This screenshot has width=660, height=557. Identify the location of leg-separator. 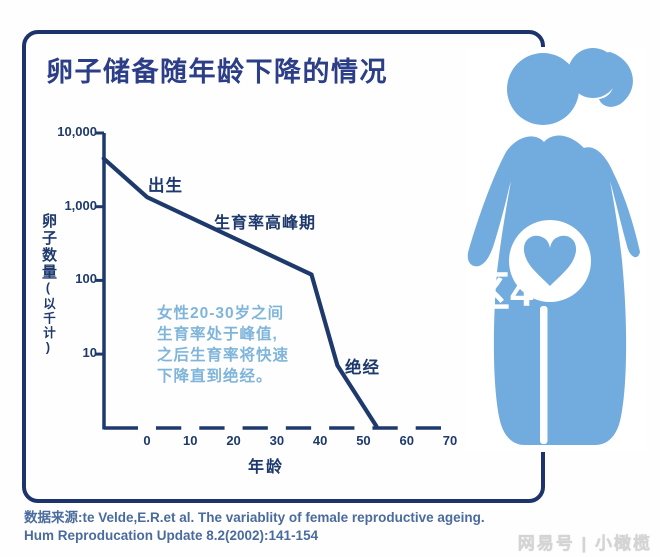
(544, 375).